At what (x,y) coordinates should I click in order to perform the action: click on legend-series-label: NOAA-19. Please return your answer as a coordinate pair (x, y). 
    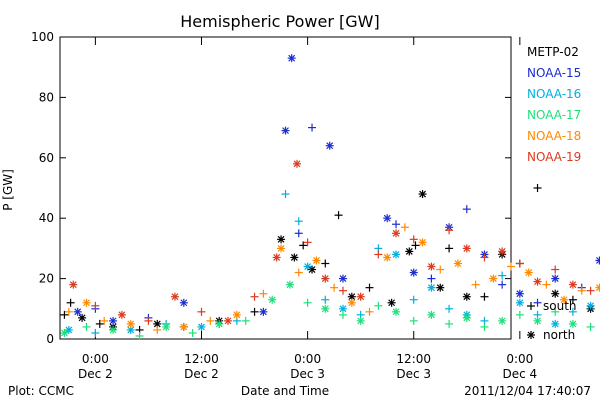
    Looking at the image, I should click on (554, 157).